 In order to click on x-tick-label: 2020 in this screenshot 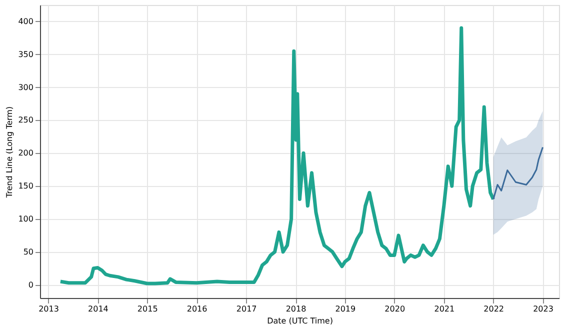, I will do `click(395, 309)`.